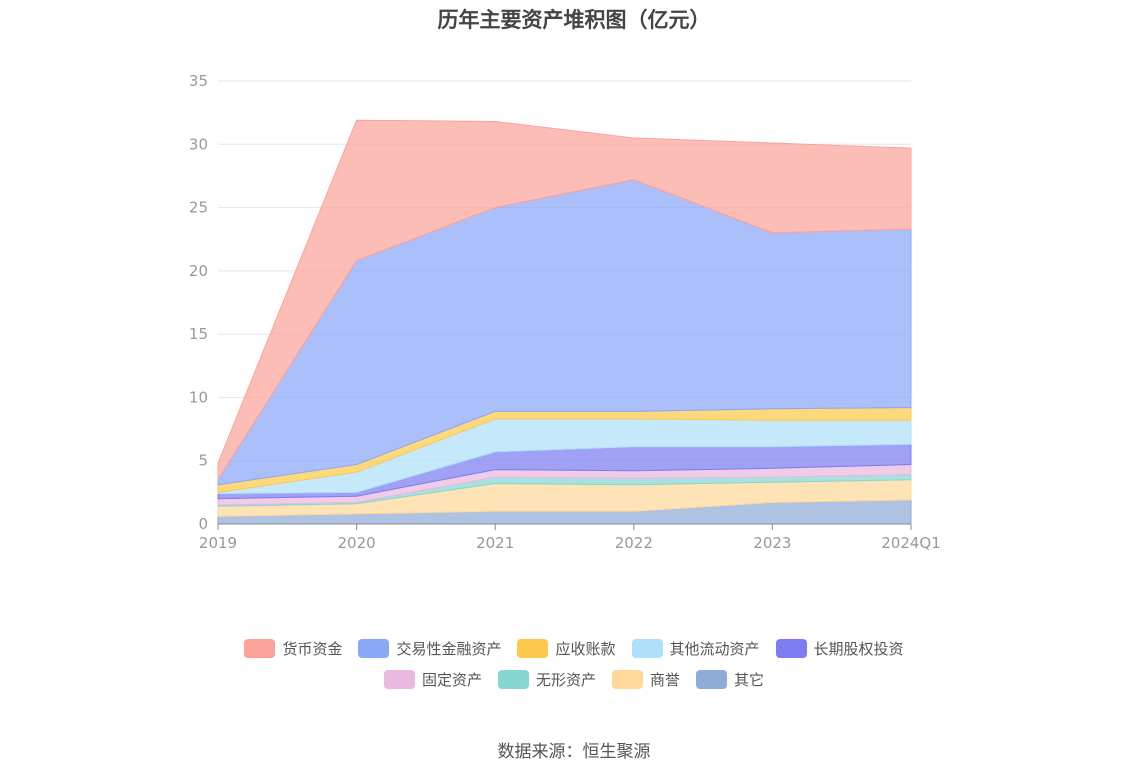  I want to click on legend: 货币资金 交易性金融资产 应收账款 其他流动资产 长期股权投资 固定资产 无形资产 商誉 其它, so click(574, 669).